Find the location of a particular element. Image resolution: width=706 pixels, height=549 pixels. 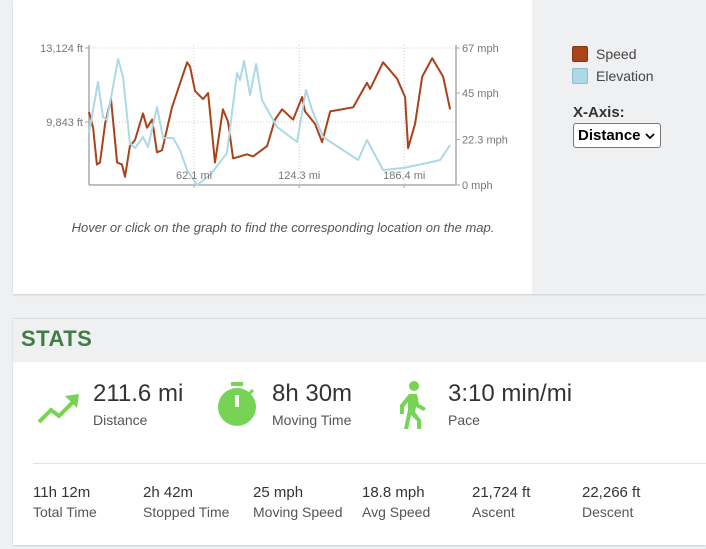

series-line-elevation is located at coordinates (269, 122).